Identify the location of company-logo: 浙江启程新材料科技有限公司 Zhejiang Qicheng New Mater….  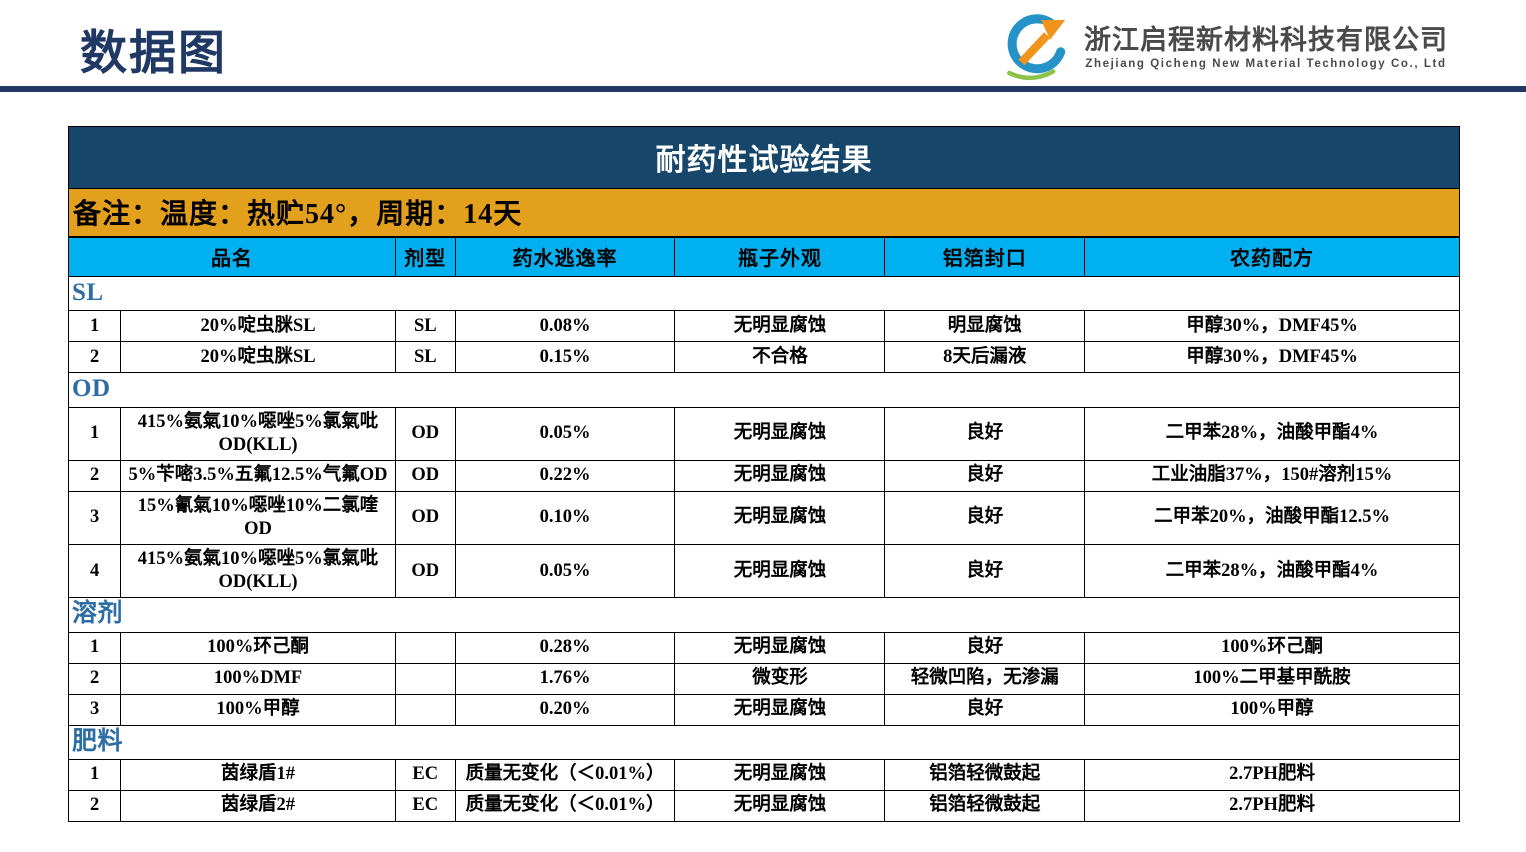
(1222, 48).